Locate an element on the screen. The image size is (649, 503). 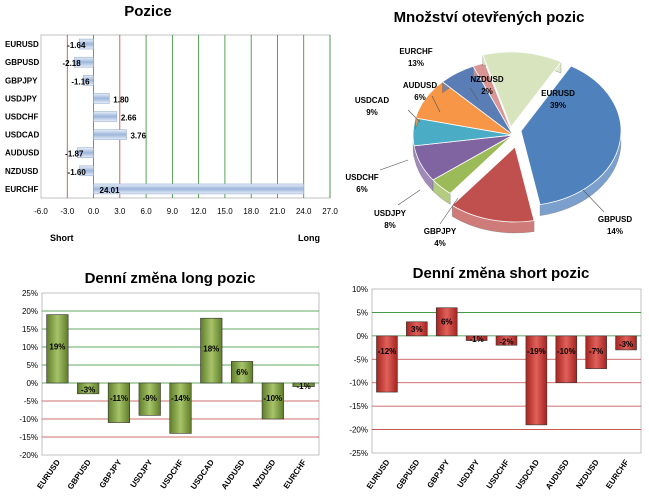
bar-data-label: -7% is located at coordinates (596, 351).